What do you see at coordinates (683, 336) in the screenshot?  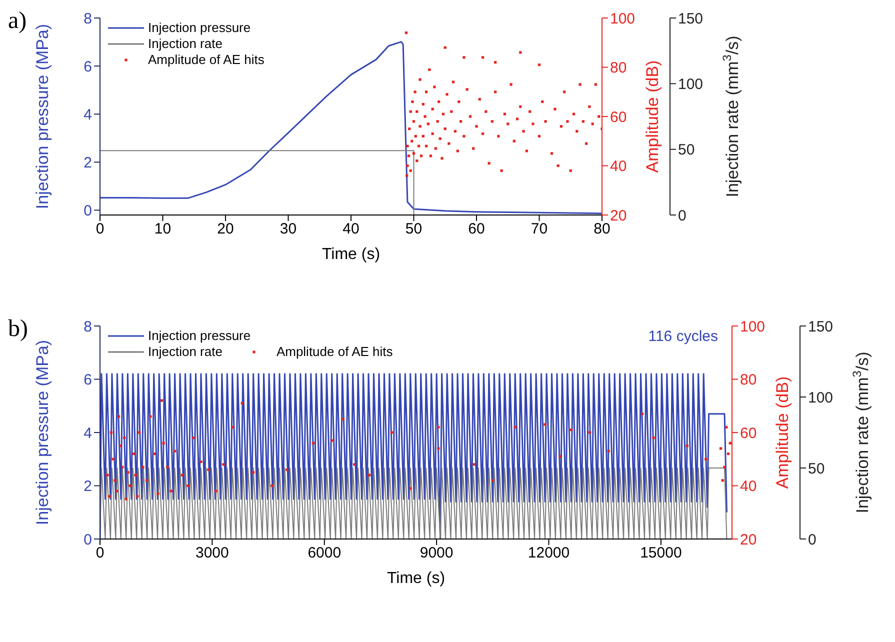 I see `annotation: 116 cycles` at bounding box center [683, 336].